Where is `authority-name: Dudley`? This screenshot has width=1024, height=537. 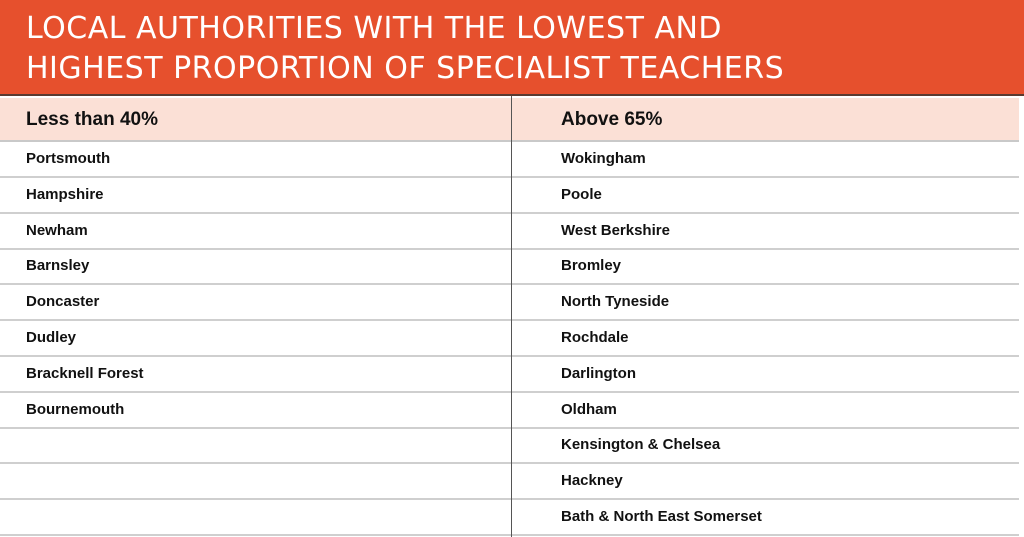
authority-name: Dudley is located at coordinates (51, 337).